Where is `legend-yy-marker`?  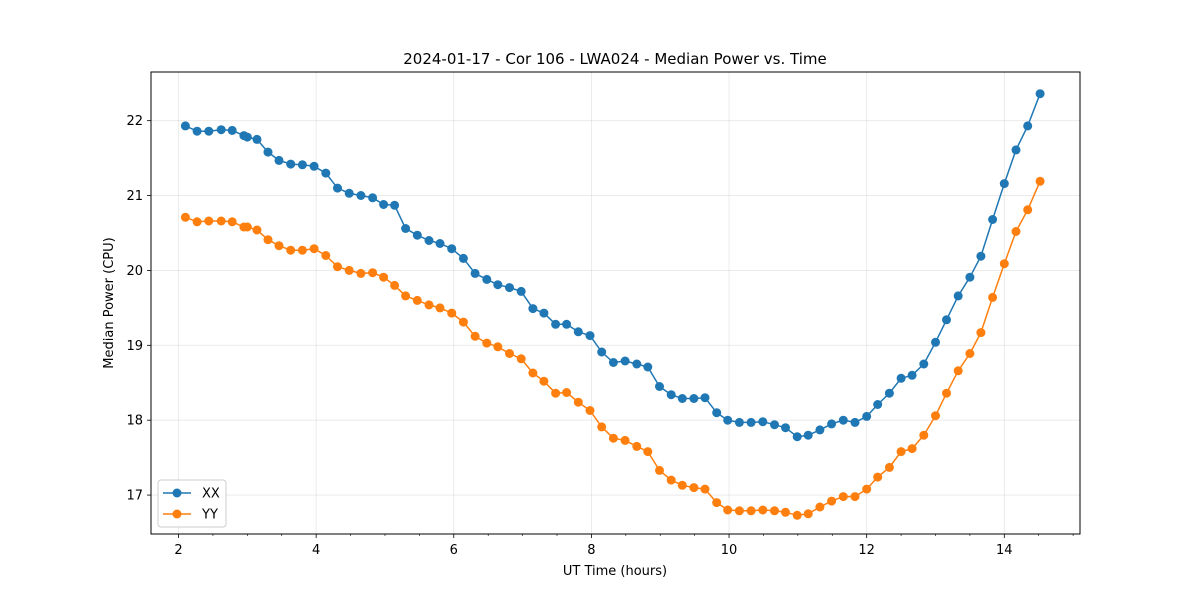 legend-yy-marker is located at coordinates (177, 514).